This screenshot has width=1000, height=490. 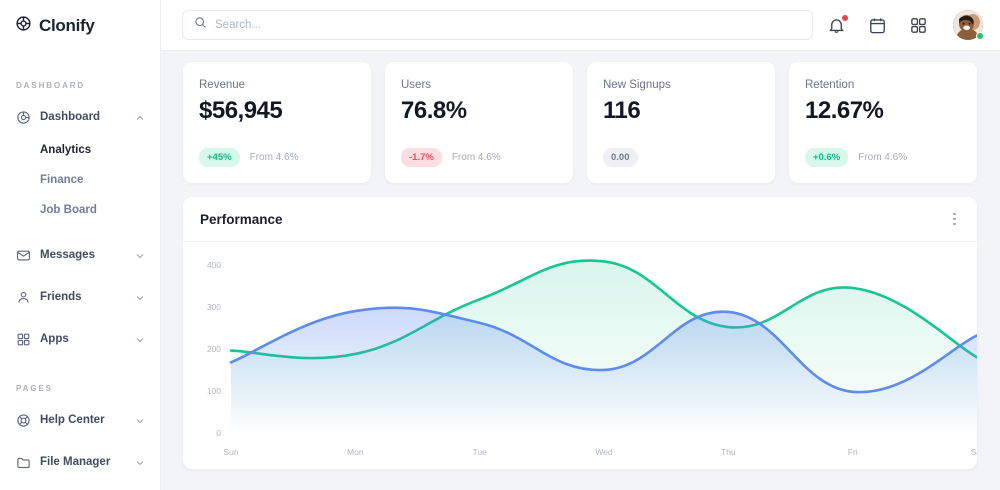 I want to click on user-avatar, so click(x=968, y=25).